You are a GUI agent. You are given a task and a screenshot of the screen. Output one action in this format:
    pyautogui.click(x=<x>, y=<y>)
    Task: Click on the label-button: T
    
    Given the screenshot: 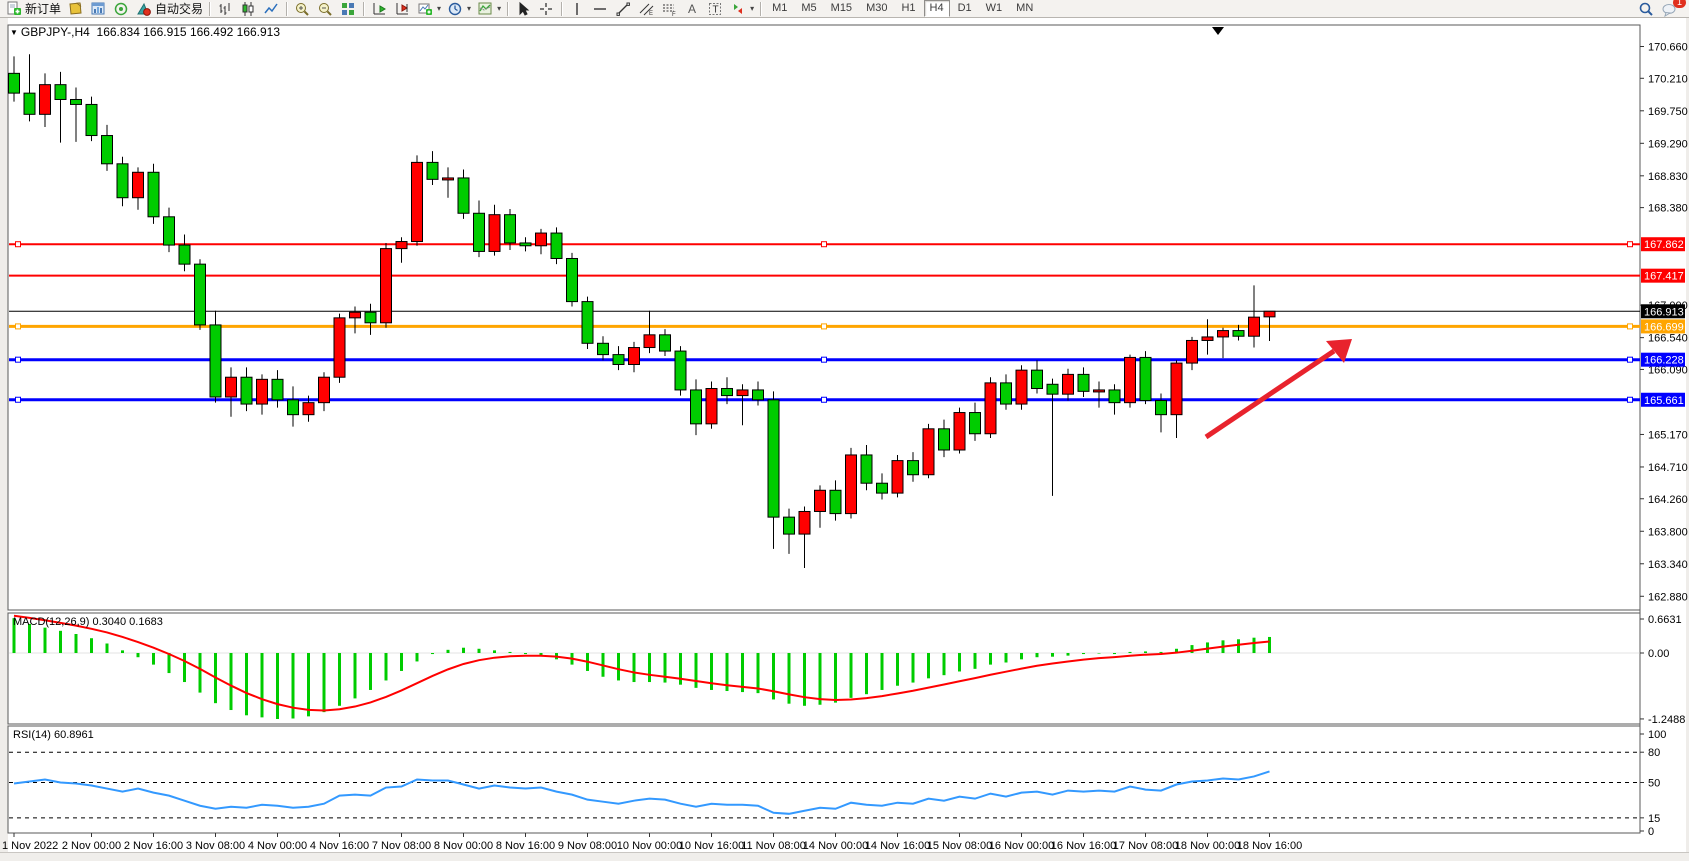 What is the action you would take?
    pyautogui.click(x=715, y=9)
    